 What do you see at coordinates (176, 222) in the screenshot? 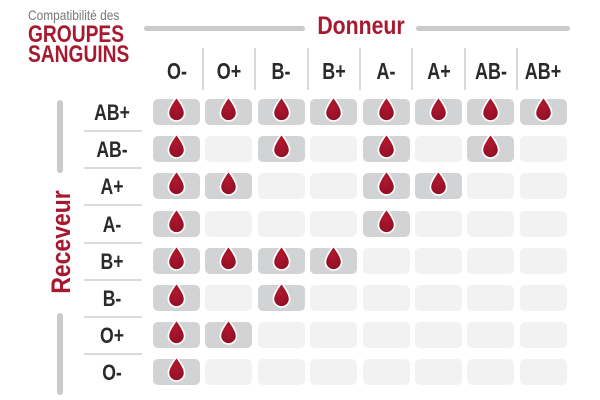
I see `cell-A--O-` at bounding box center [176, 222].